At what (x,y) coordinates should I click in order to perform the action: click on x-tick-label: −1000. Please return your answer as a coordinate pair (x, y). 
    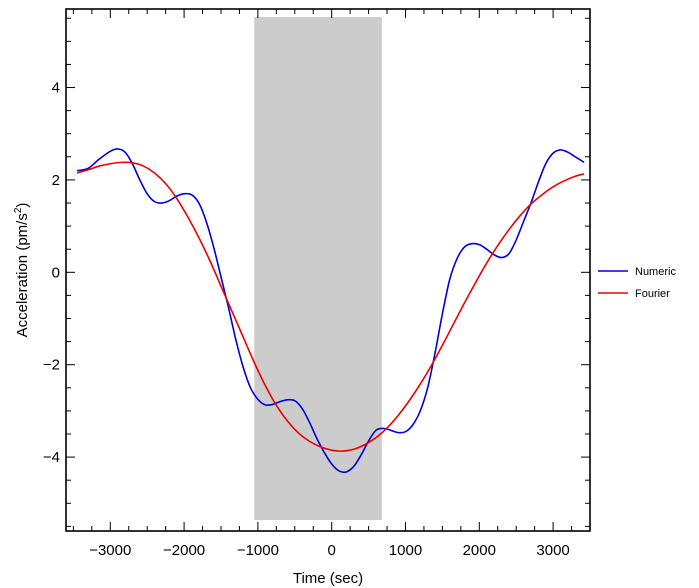
    Looking at the image, I should click on (258, 550).